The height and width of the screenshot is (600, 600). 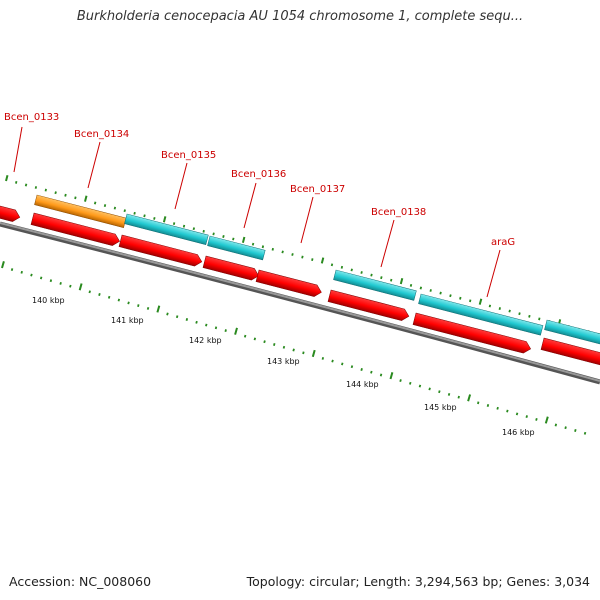 I want to click on gene-label: Bcen_0138, so click(x=398, y=212).